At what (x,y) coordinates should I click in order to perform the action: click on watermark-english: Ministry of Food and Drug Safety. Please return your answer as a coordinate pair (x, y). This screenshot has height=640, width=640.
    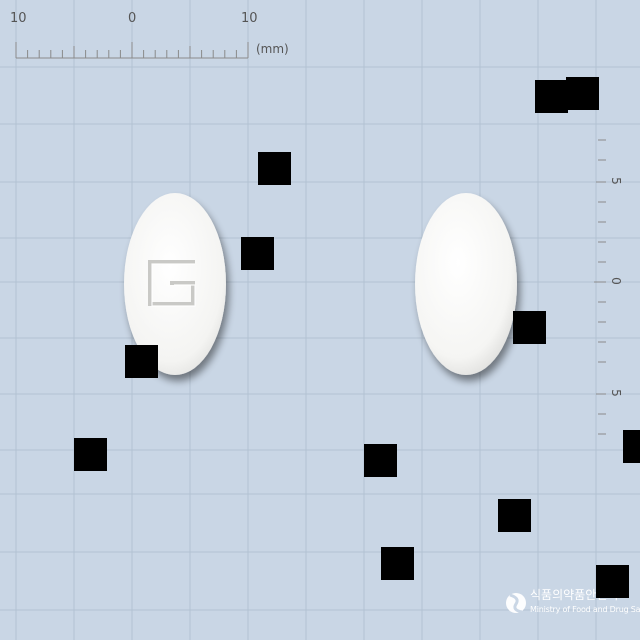
    Looking at the image, I should click on (585, 609).